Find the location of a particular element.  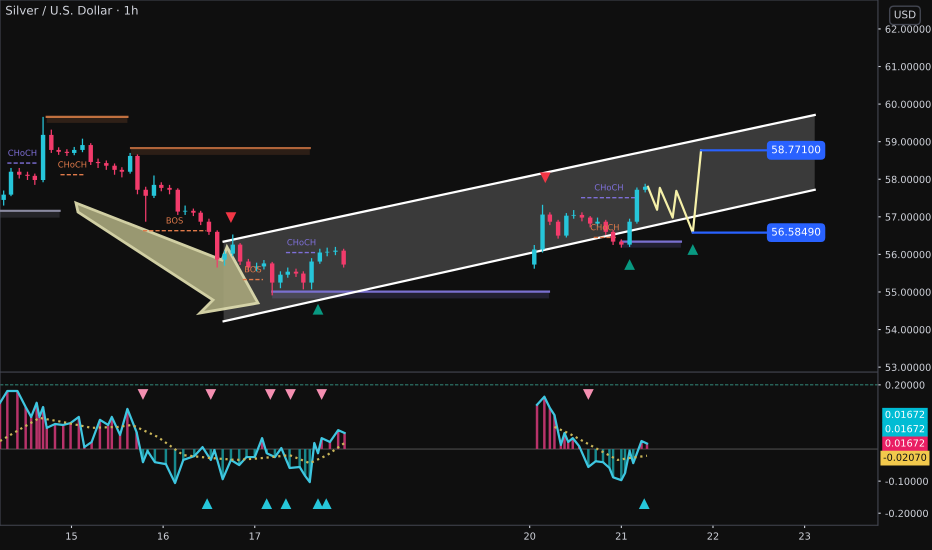

y-tick-label: 62.00000 is located at coordinates (908, 29).